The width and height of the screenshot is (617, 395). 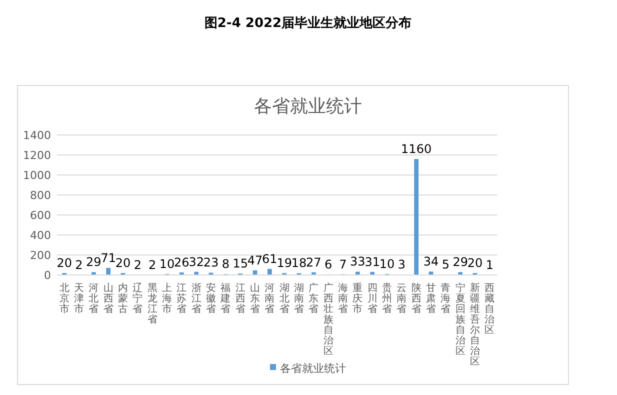 What do you see at coordinates (328, 319) in the screenshot?
I see `x-tick-label: 广西壮族自治区` at bounding box center [328, 319].